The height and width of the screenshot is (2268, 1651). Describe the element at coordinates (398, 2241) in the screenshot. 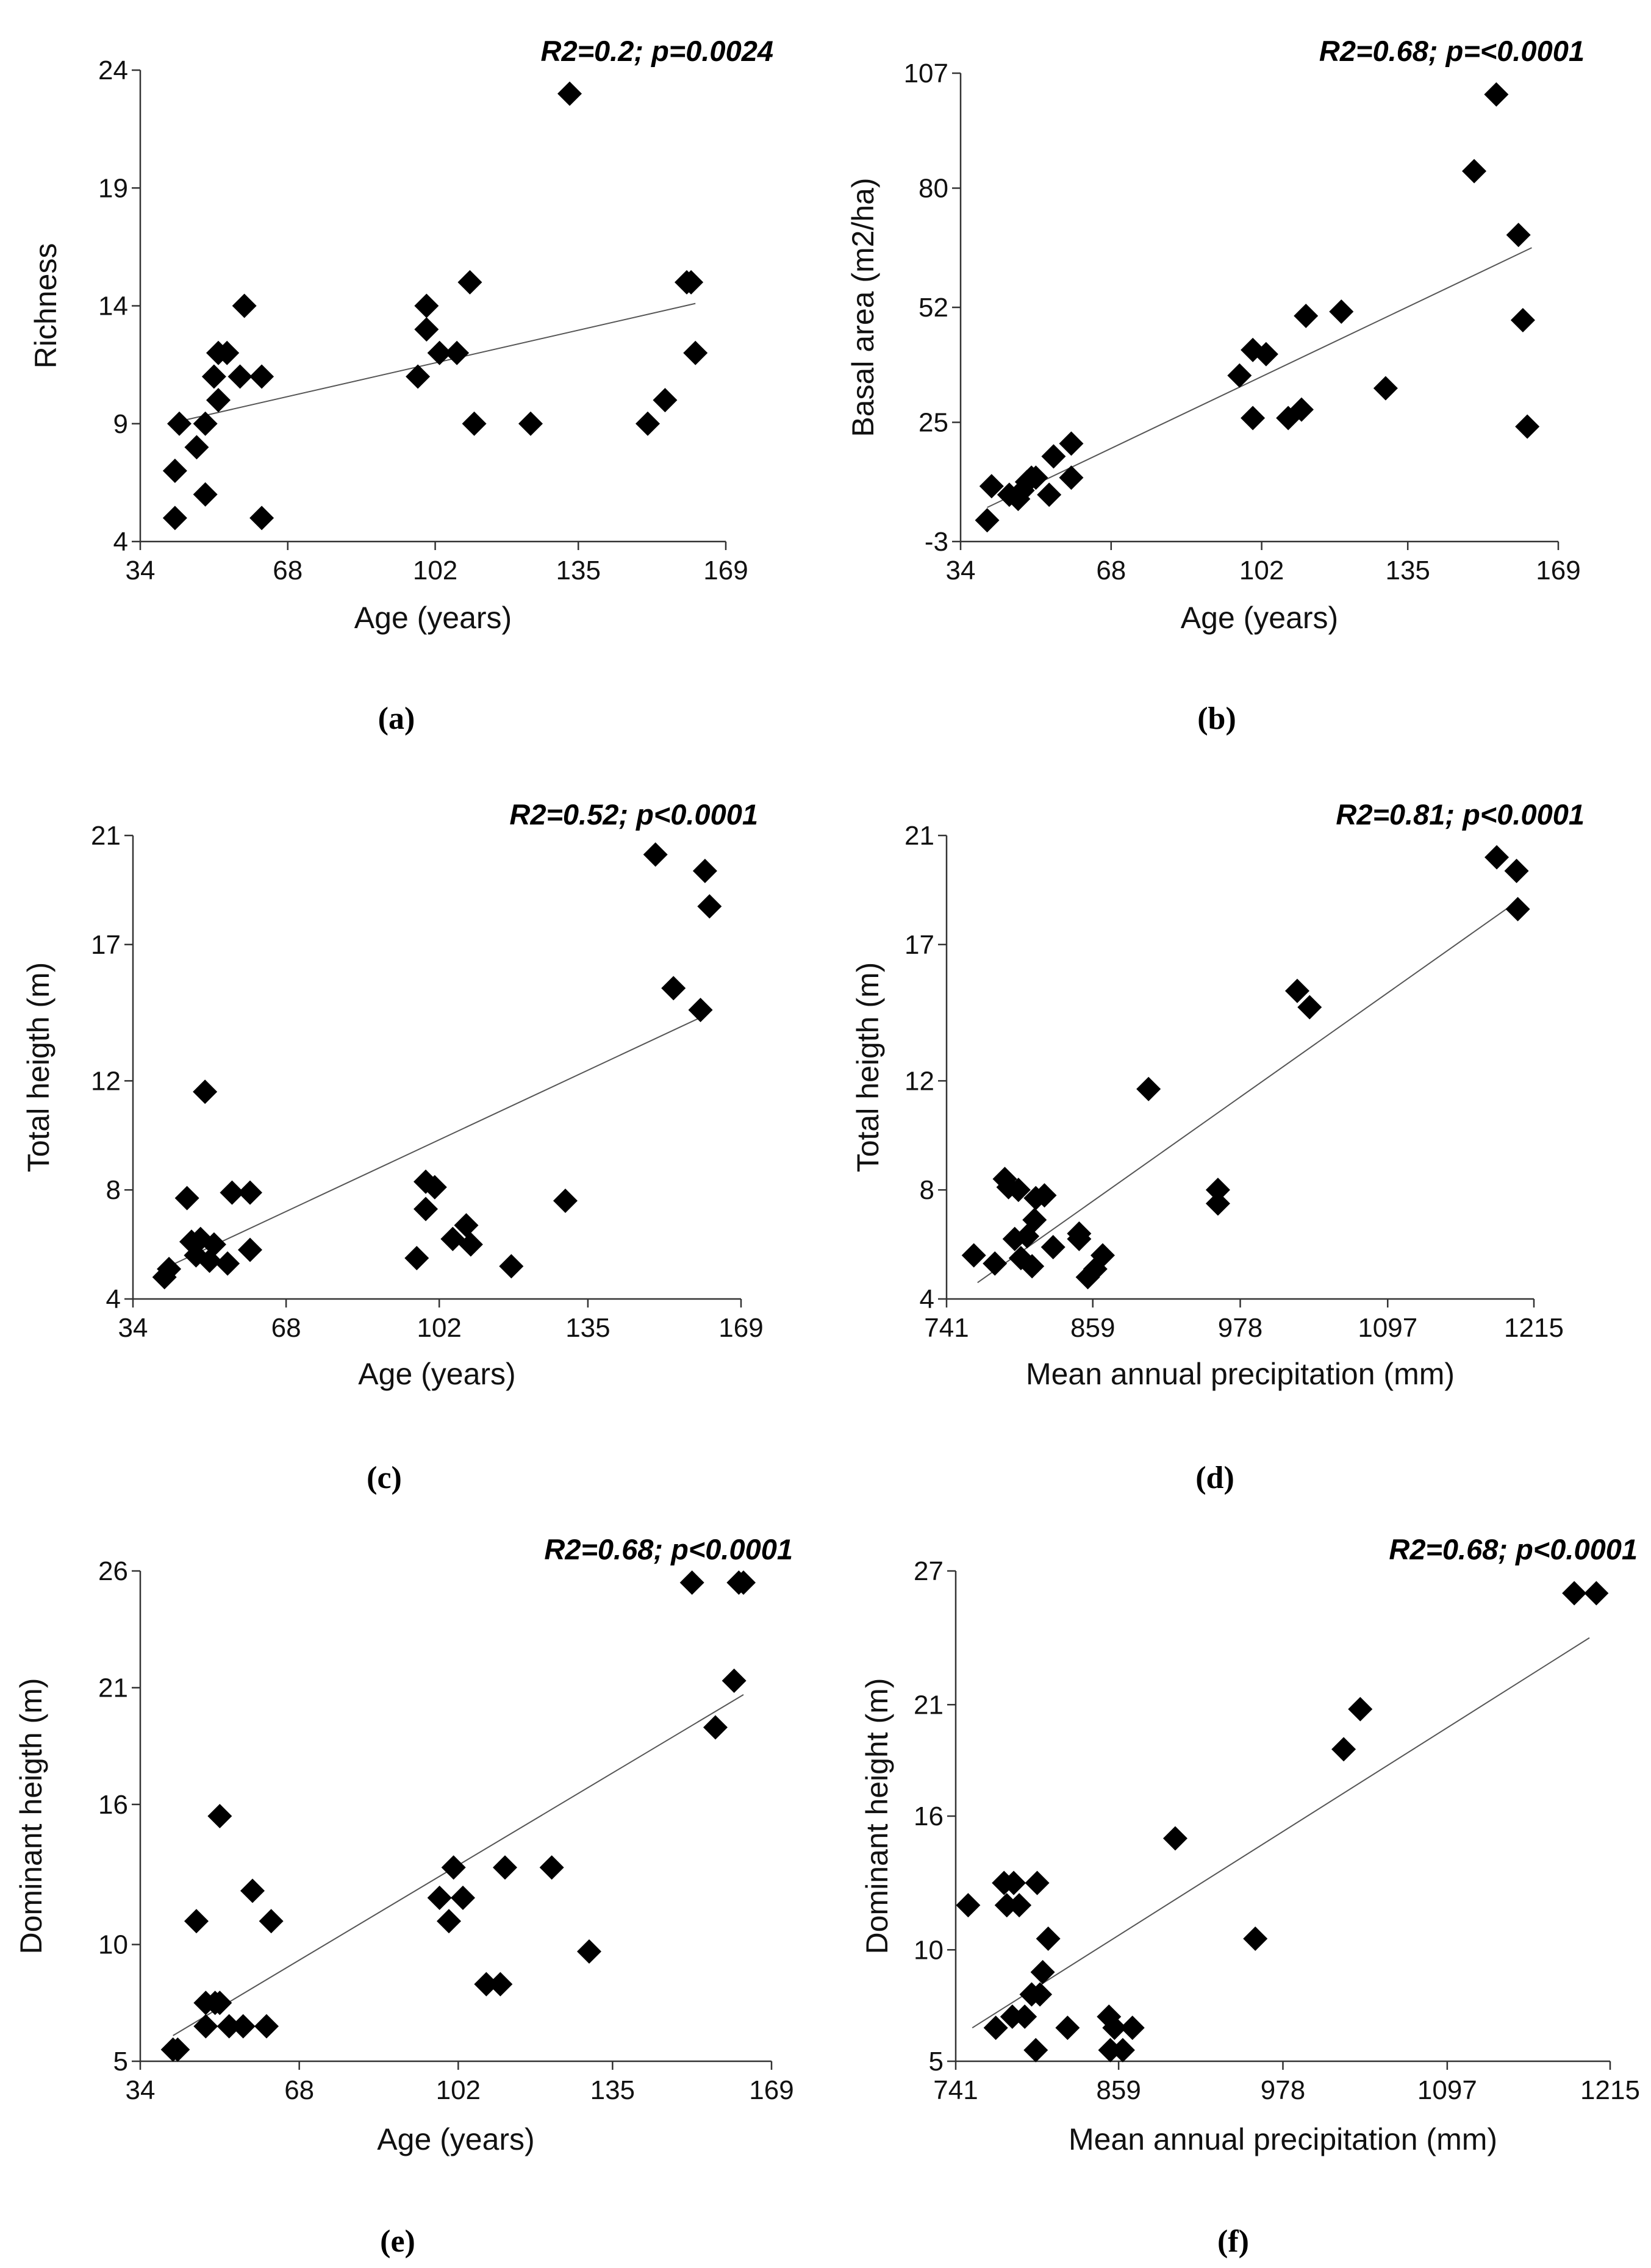

I see `panel-label: (e)` at that location.